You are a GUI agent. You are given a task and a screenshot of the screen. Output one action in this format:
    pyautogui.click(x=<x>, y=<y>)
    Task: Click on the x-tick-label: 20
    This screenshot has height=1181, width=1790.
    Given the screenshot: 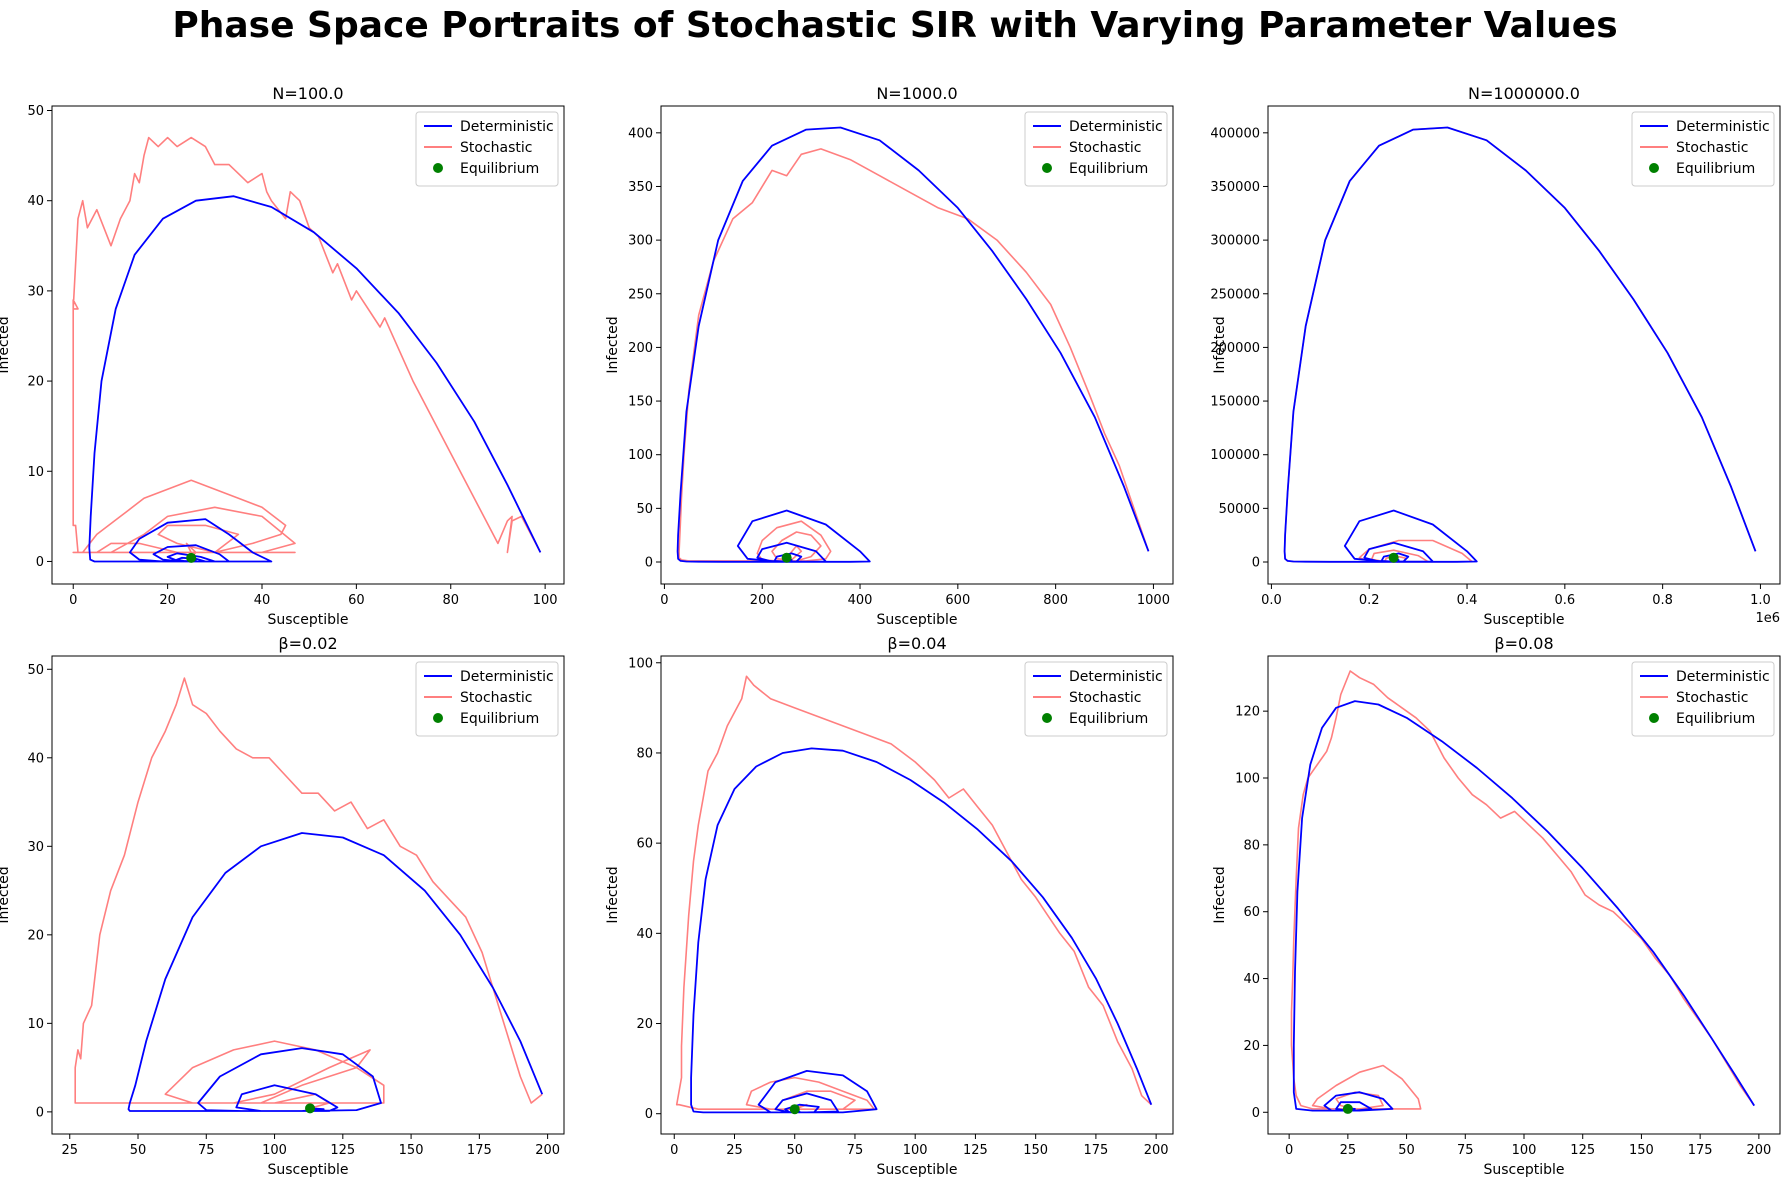 What is the action you would take?
    pyautogui.click(x=167, y=600)
    